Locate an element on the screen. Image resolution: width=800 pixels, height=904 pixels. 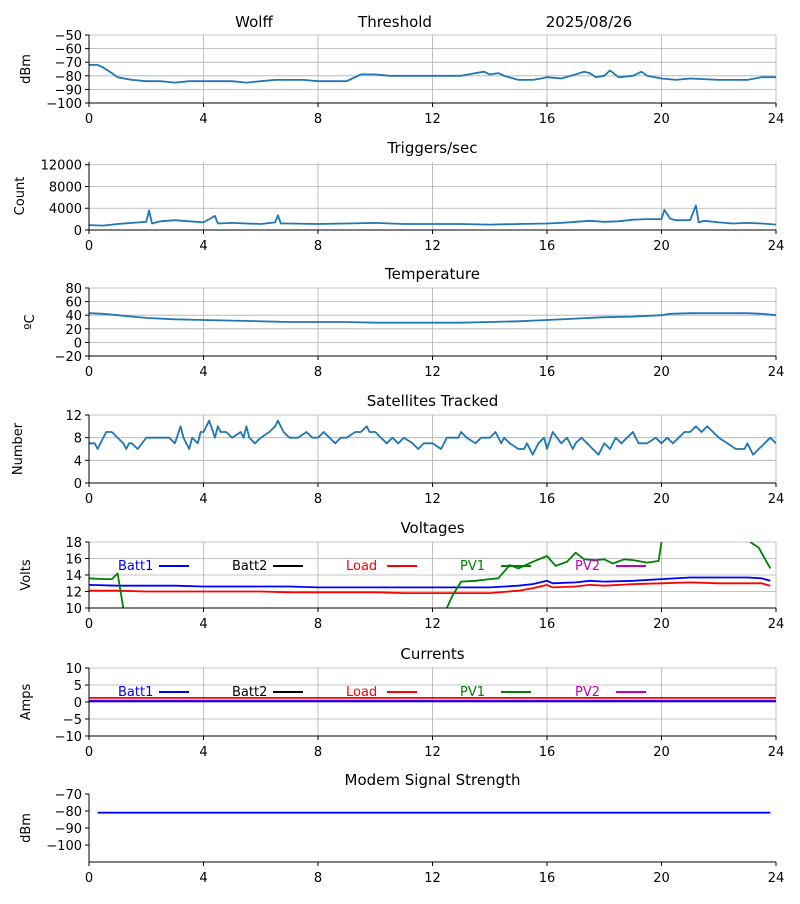
temperature-x-tick-label: 24 is located at coordinates (776, 372).